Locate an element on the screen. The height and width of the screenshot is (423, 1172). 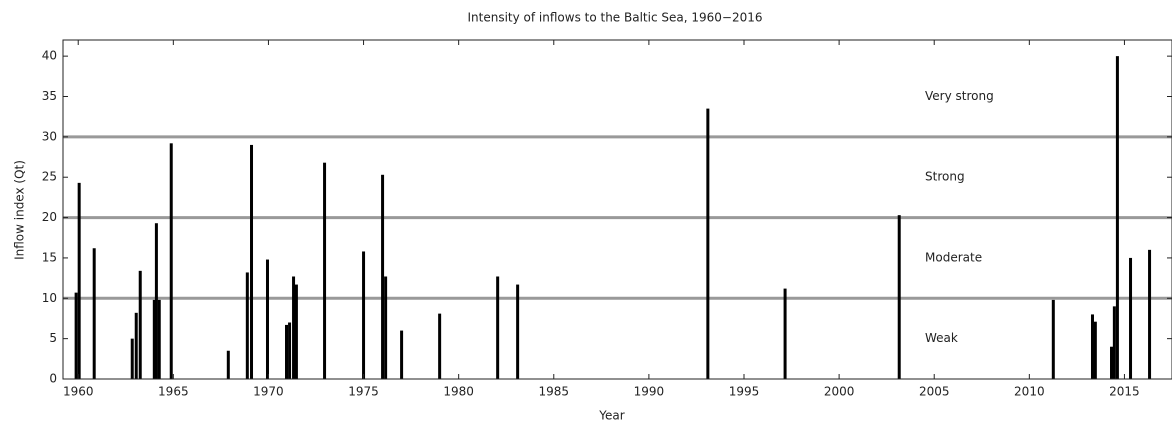
y-tick-label: 5 is located at coordinates (53, 338).